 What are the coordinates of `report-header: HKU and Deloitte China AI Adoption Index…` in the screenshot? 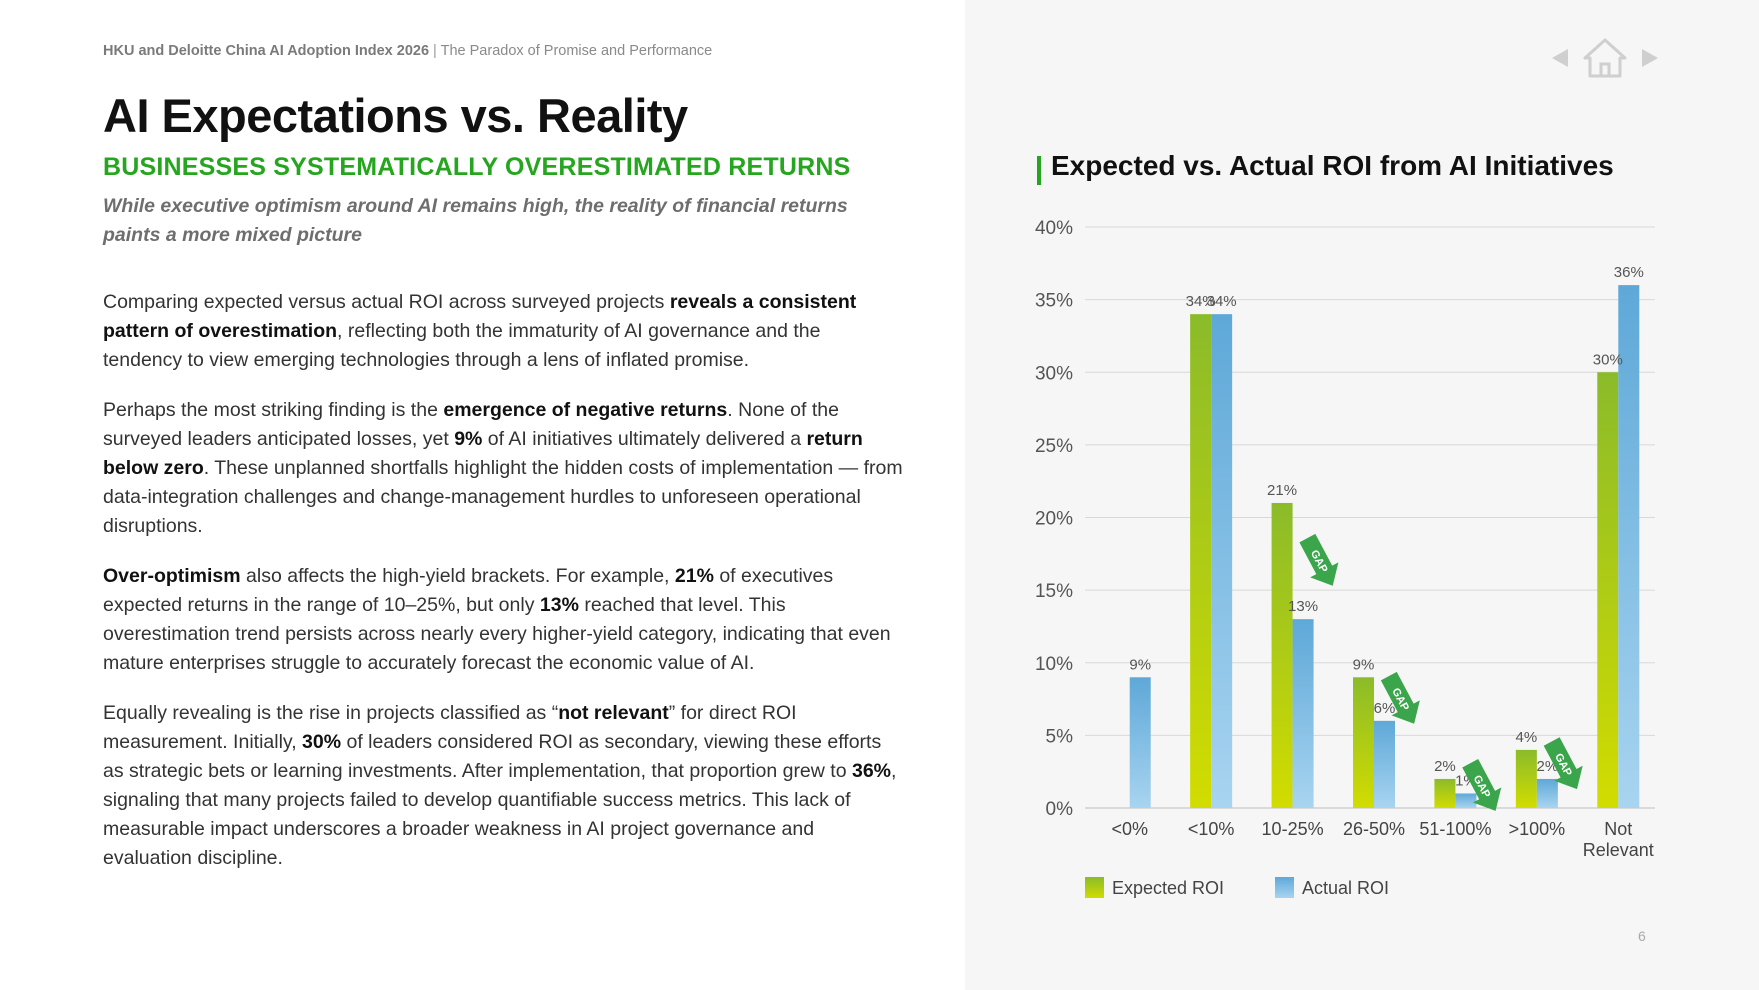 It's located at (407, 51).